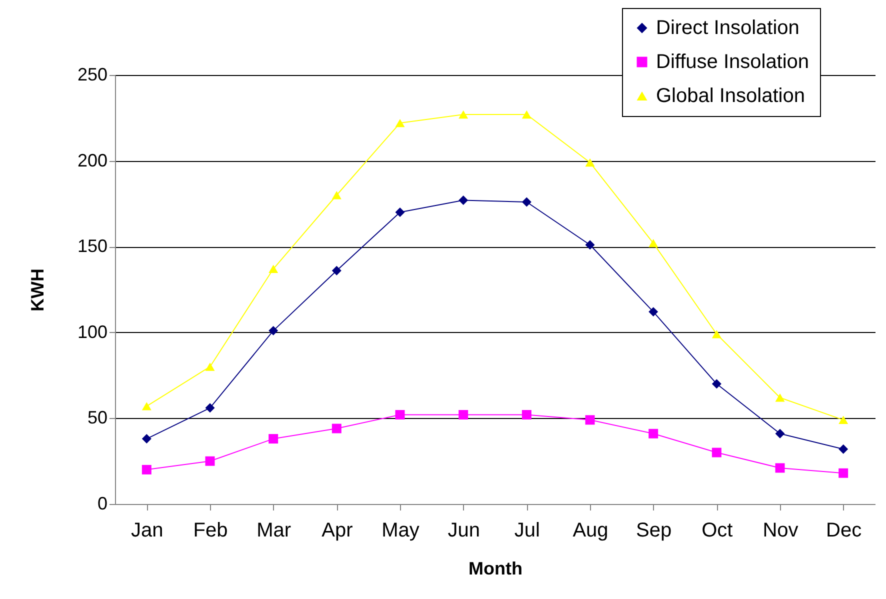 Image resolution: width=886 pixels, height=599 pixels. Describe the element at coordinates (464, 531) in the screenshot. I see `x-tick-label: Jun` at that location.